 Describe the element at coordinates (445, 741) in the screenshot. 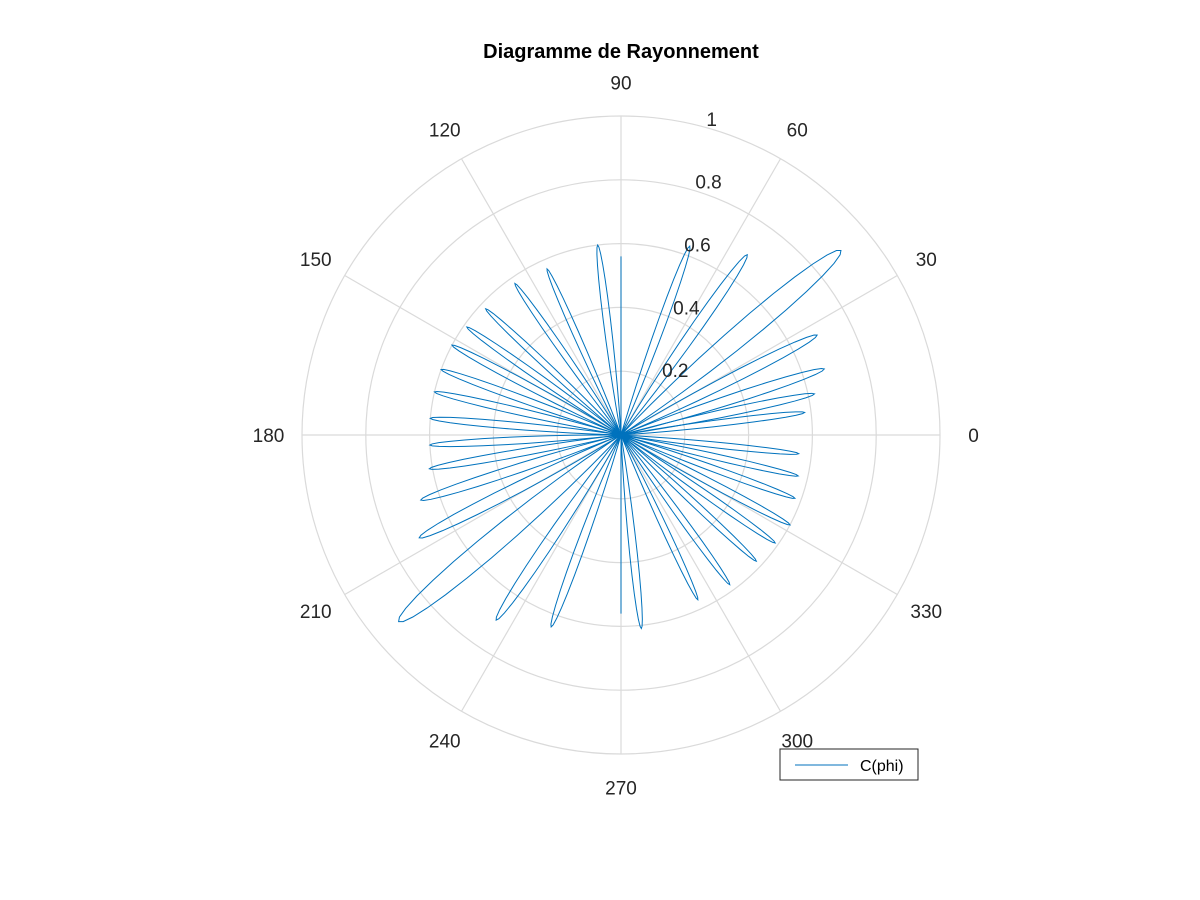

I see `theta-tick-label-240: 240` at that location.